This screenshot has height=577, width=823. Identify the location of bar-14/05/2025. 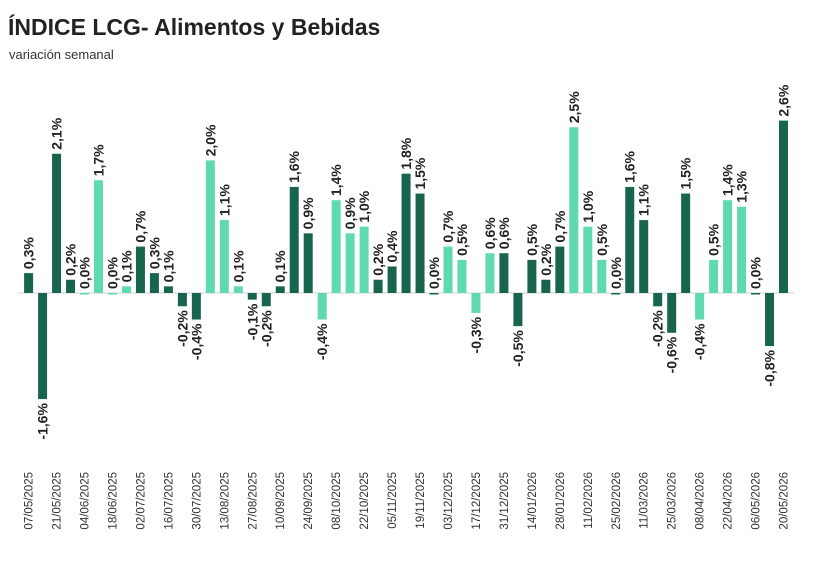
(43, 346).